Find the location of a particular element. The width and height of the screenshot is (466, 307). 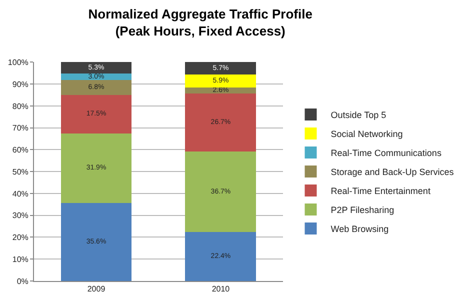

y-tick-label: 60% is located at coordinates (20, 150).